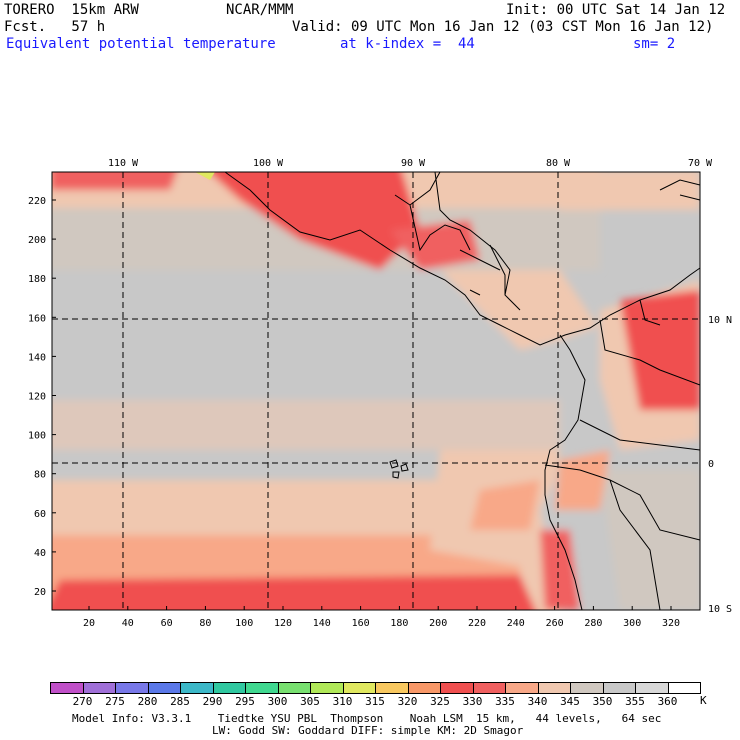 The width and height of the screenshot is (740, 740). What do you see at coordinates (71, 10) in the screenshot?
I see `model-name: TORERO 15km ARW` at bounding box center [71, 10].